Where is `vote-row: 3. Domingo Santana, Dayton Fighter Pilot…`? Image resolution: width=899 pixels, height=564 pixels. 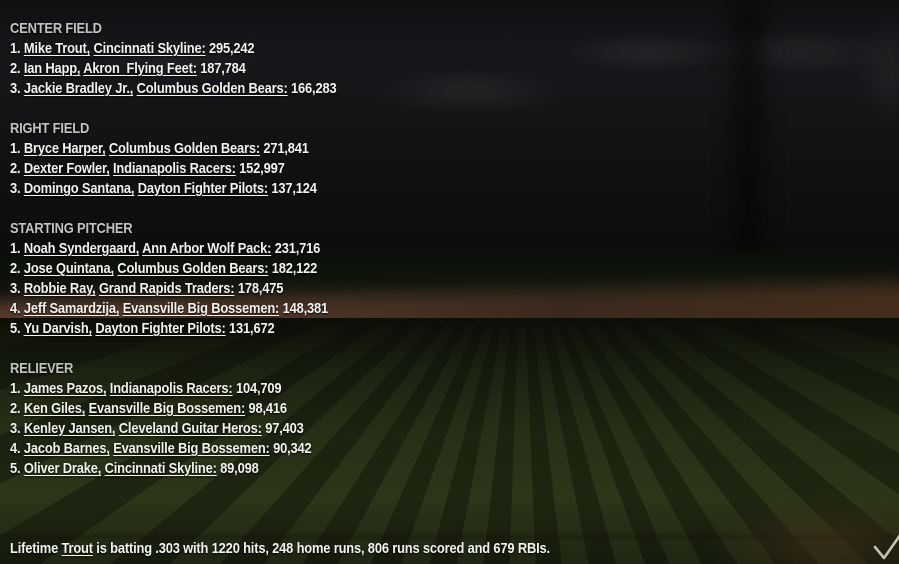 vote-row: 3. Domingo Santana, Dayton Fighter Pilot… is located at coordinates (173, 189).